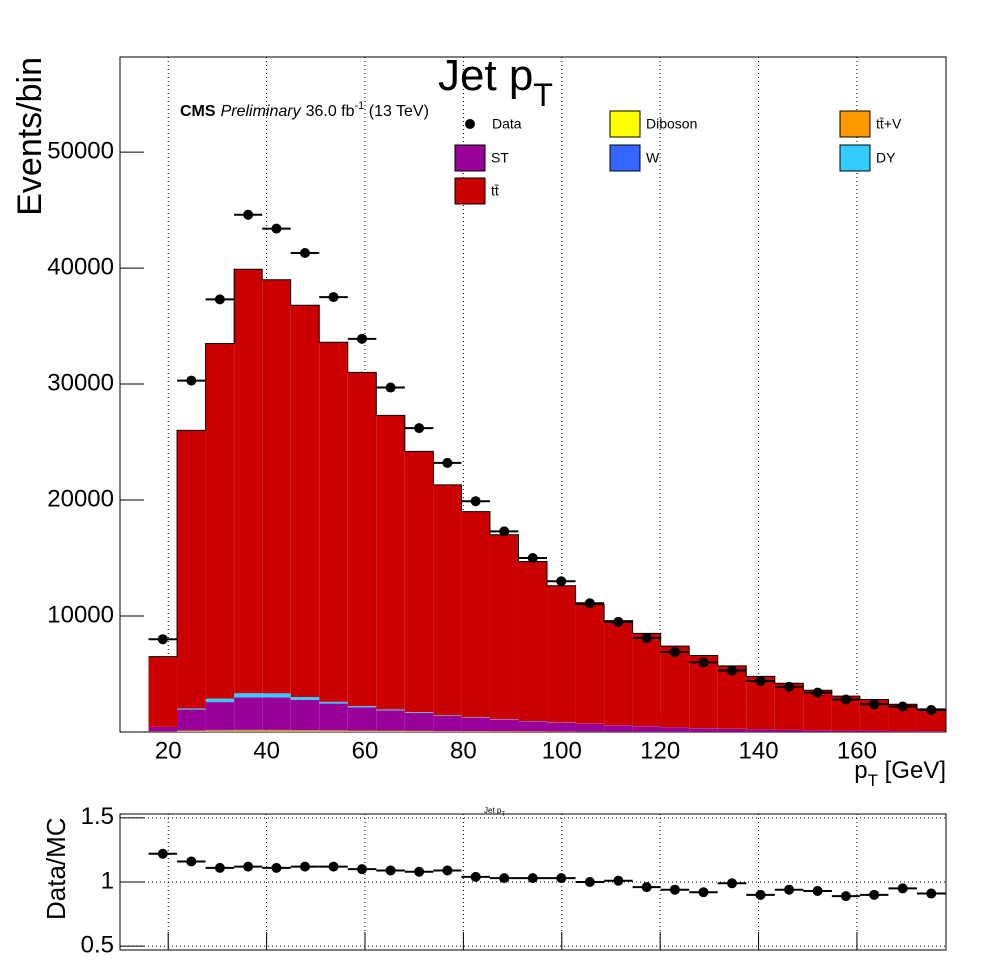  I want to click on x-tick-label: 20, so click(168, 750).